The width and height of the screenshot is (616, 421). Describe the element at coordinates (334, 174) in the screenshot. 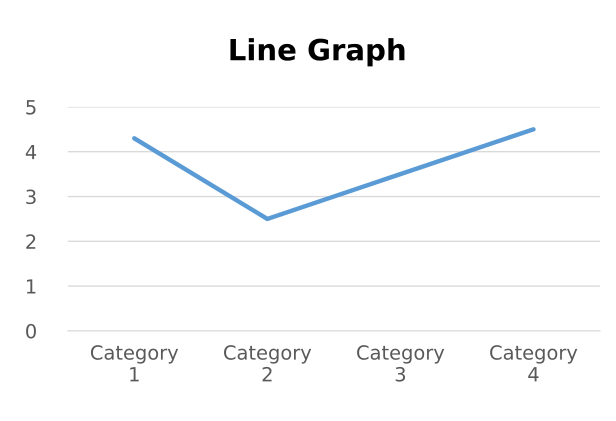

I see `line-series` at that location.